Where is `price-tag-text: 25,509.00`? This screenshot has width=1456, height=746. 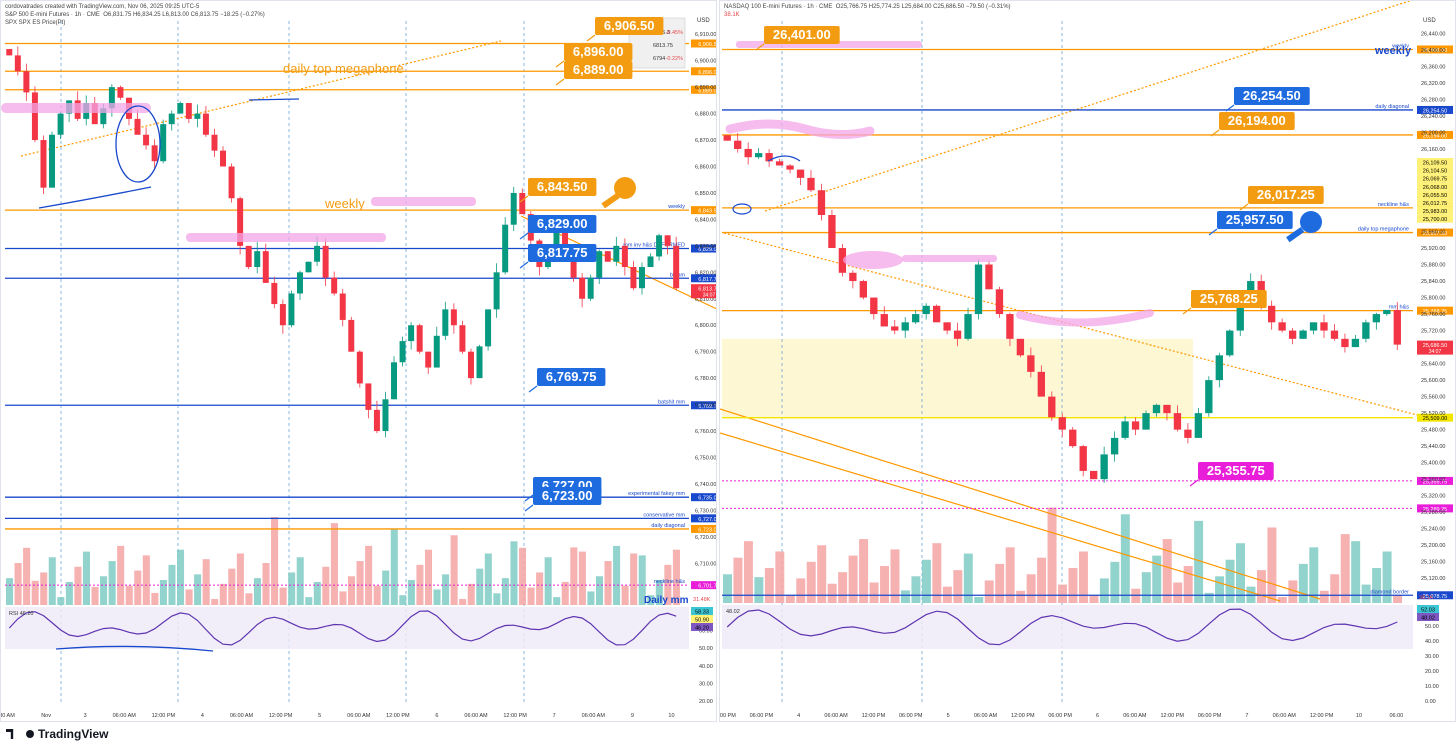
price-tag-text: 25,509.00 is located at coordinates (1435, 419).